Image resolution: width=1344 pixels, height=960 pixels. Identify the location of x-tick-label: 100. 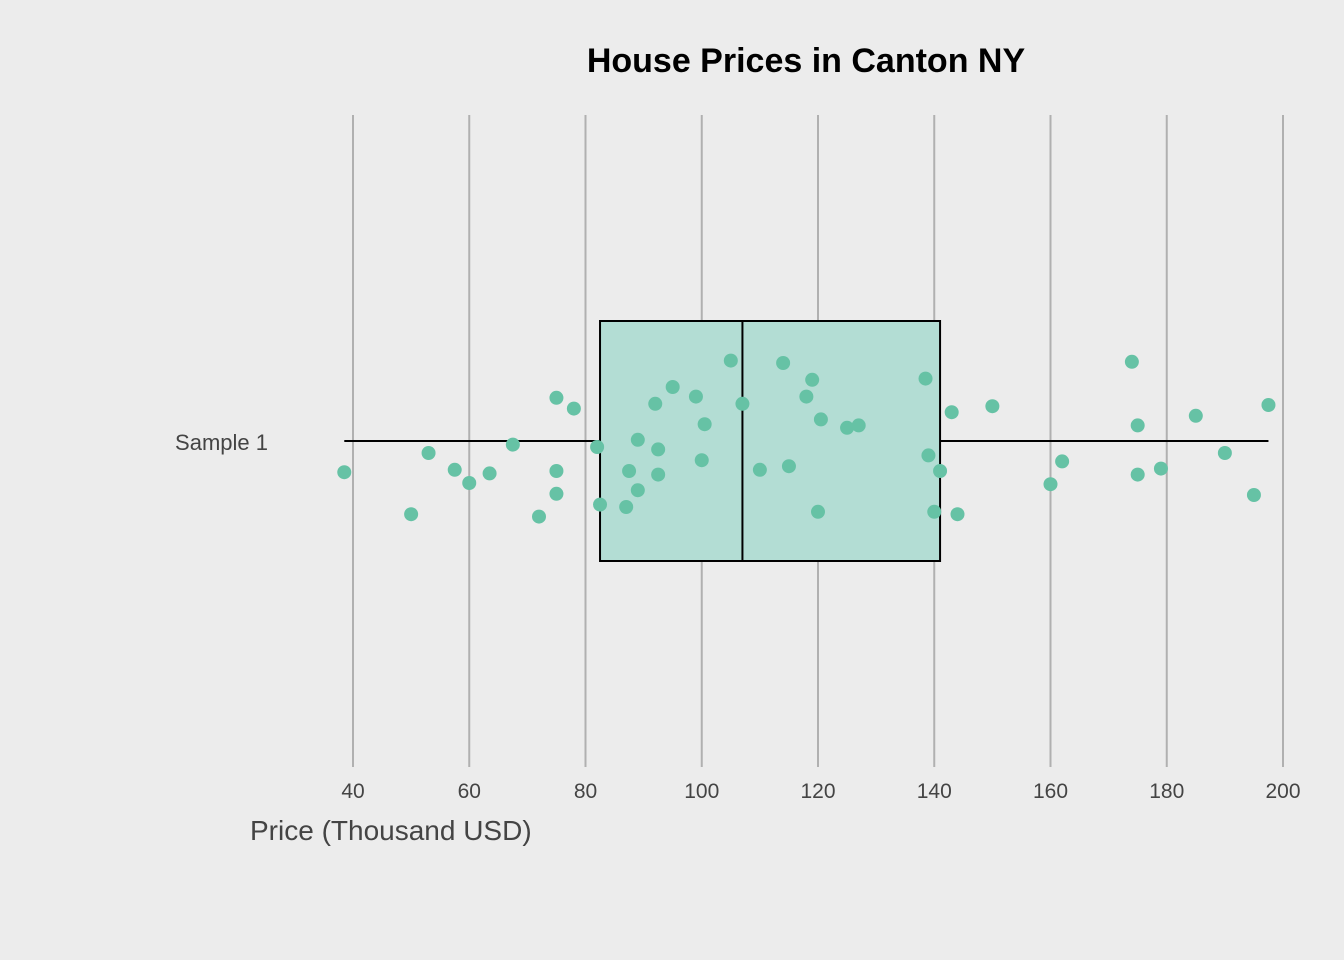
(701, 791).